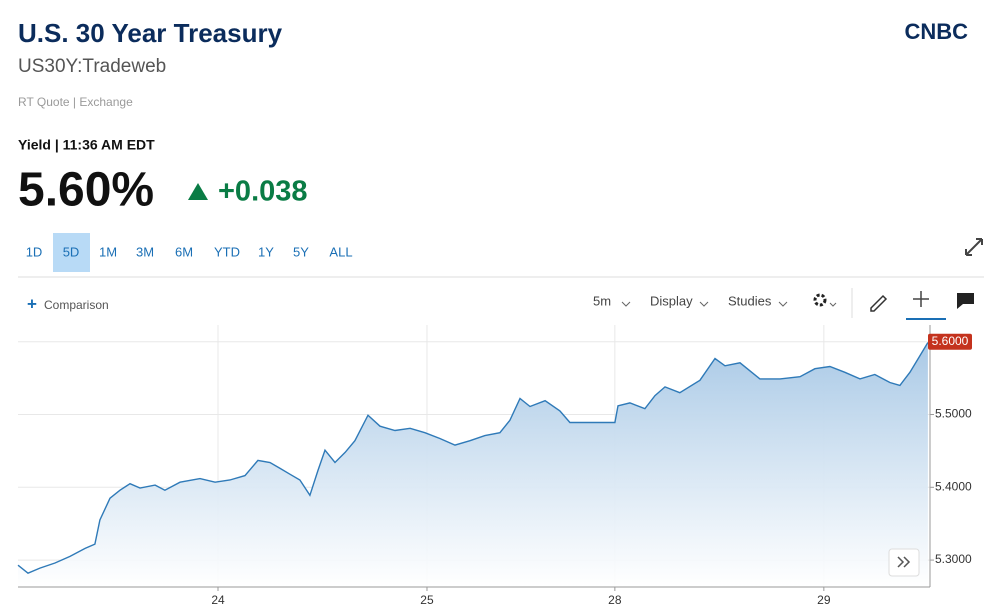  Describe the element at coordinates (750, 300) in the screenshot. I see `studies: Studies` at that location.